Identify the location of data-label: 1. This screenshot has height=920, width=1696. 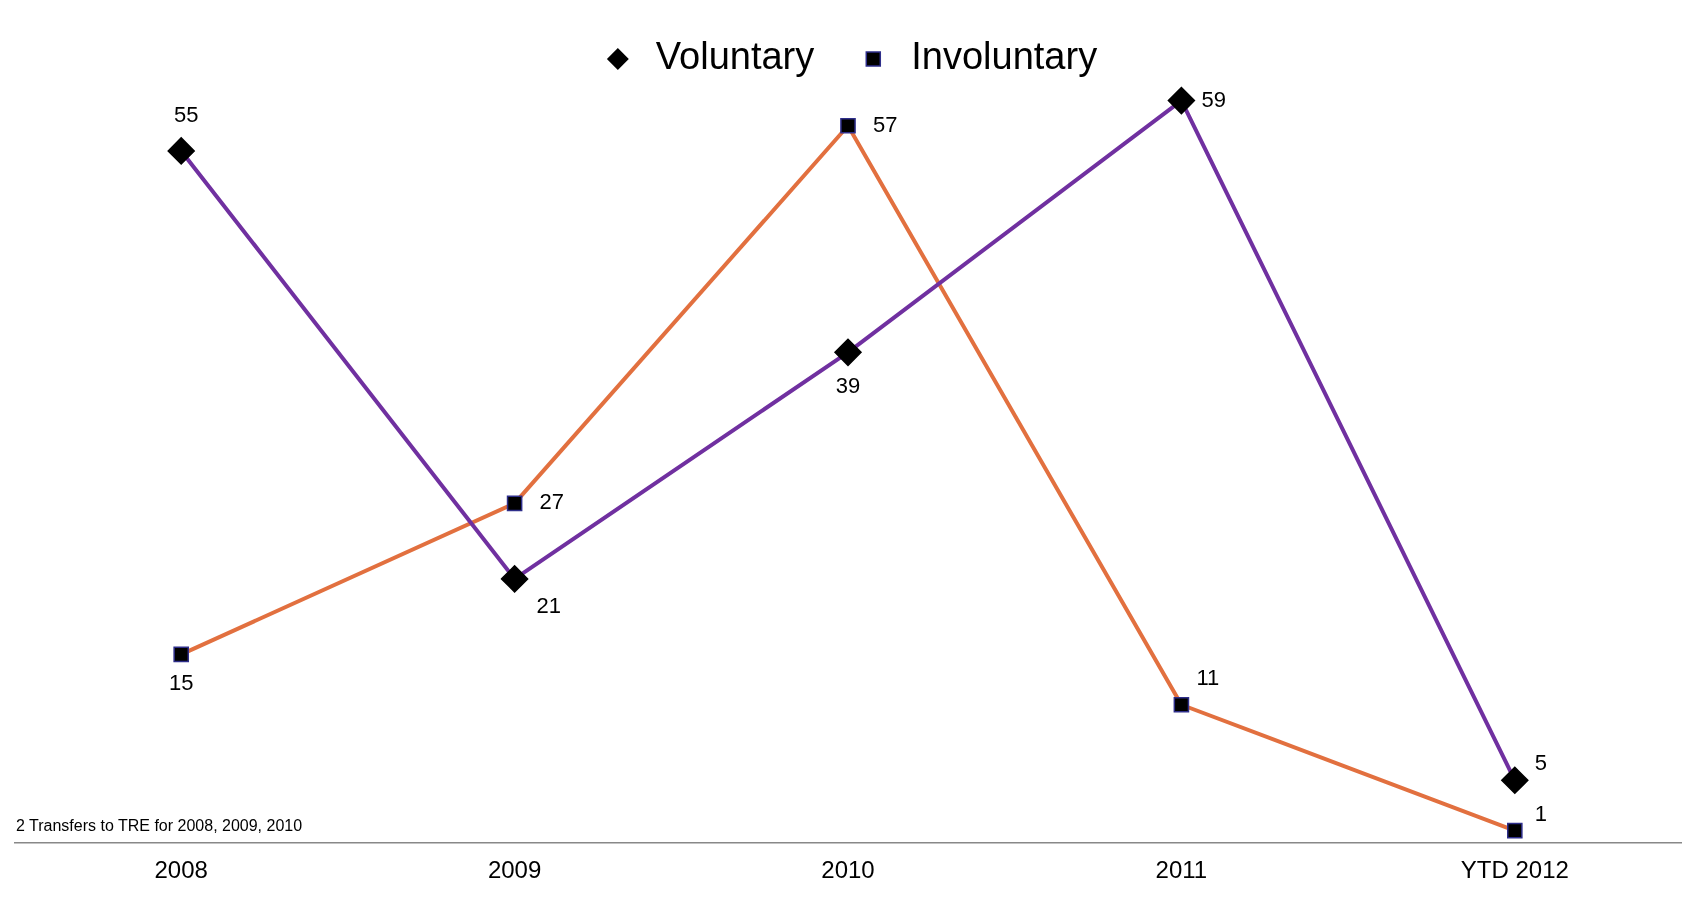
(1541, 813).